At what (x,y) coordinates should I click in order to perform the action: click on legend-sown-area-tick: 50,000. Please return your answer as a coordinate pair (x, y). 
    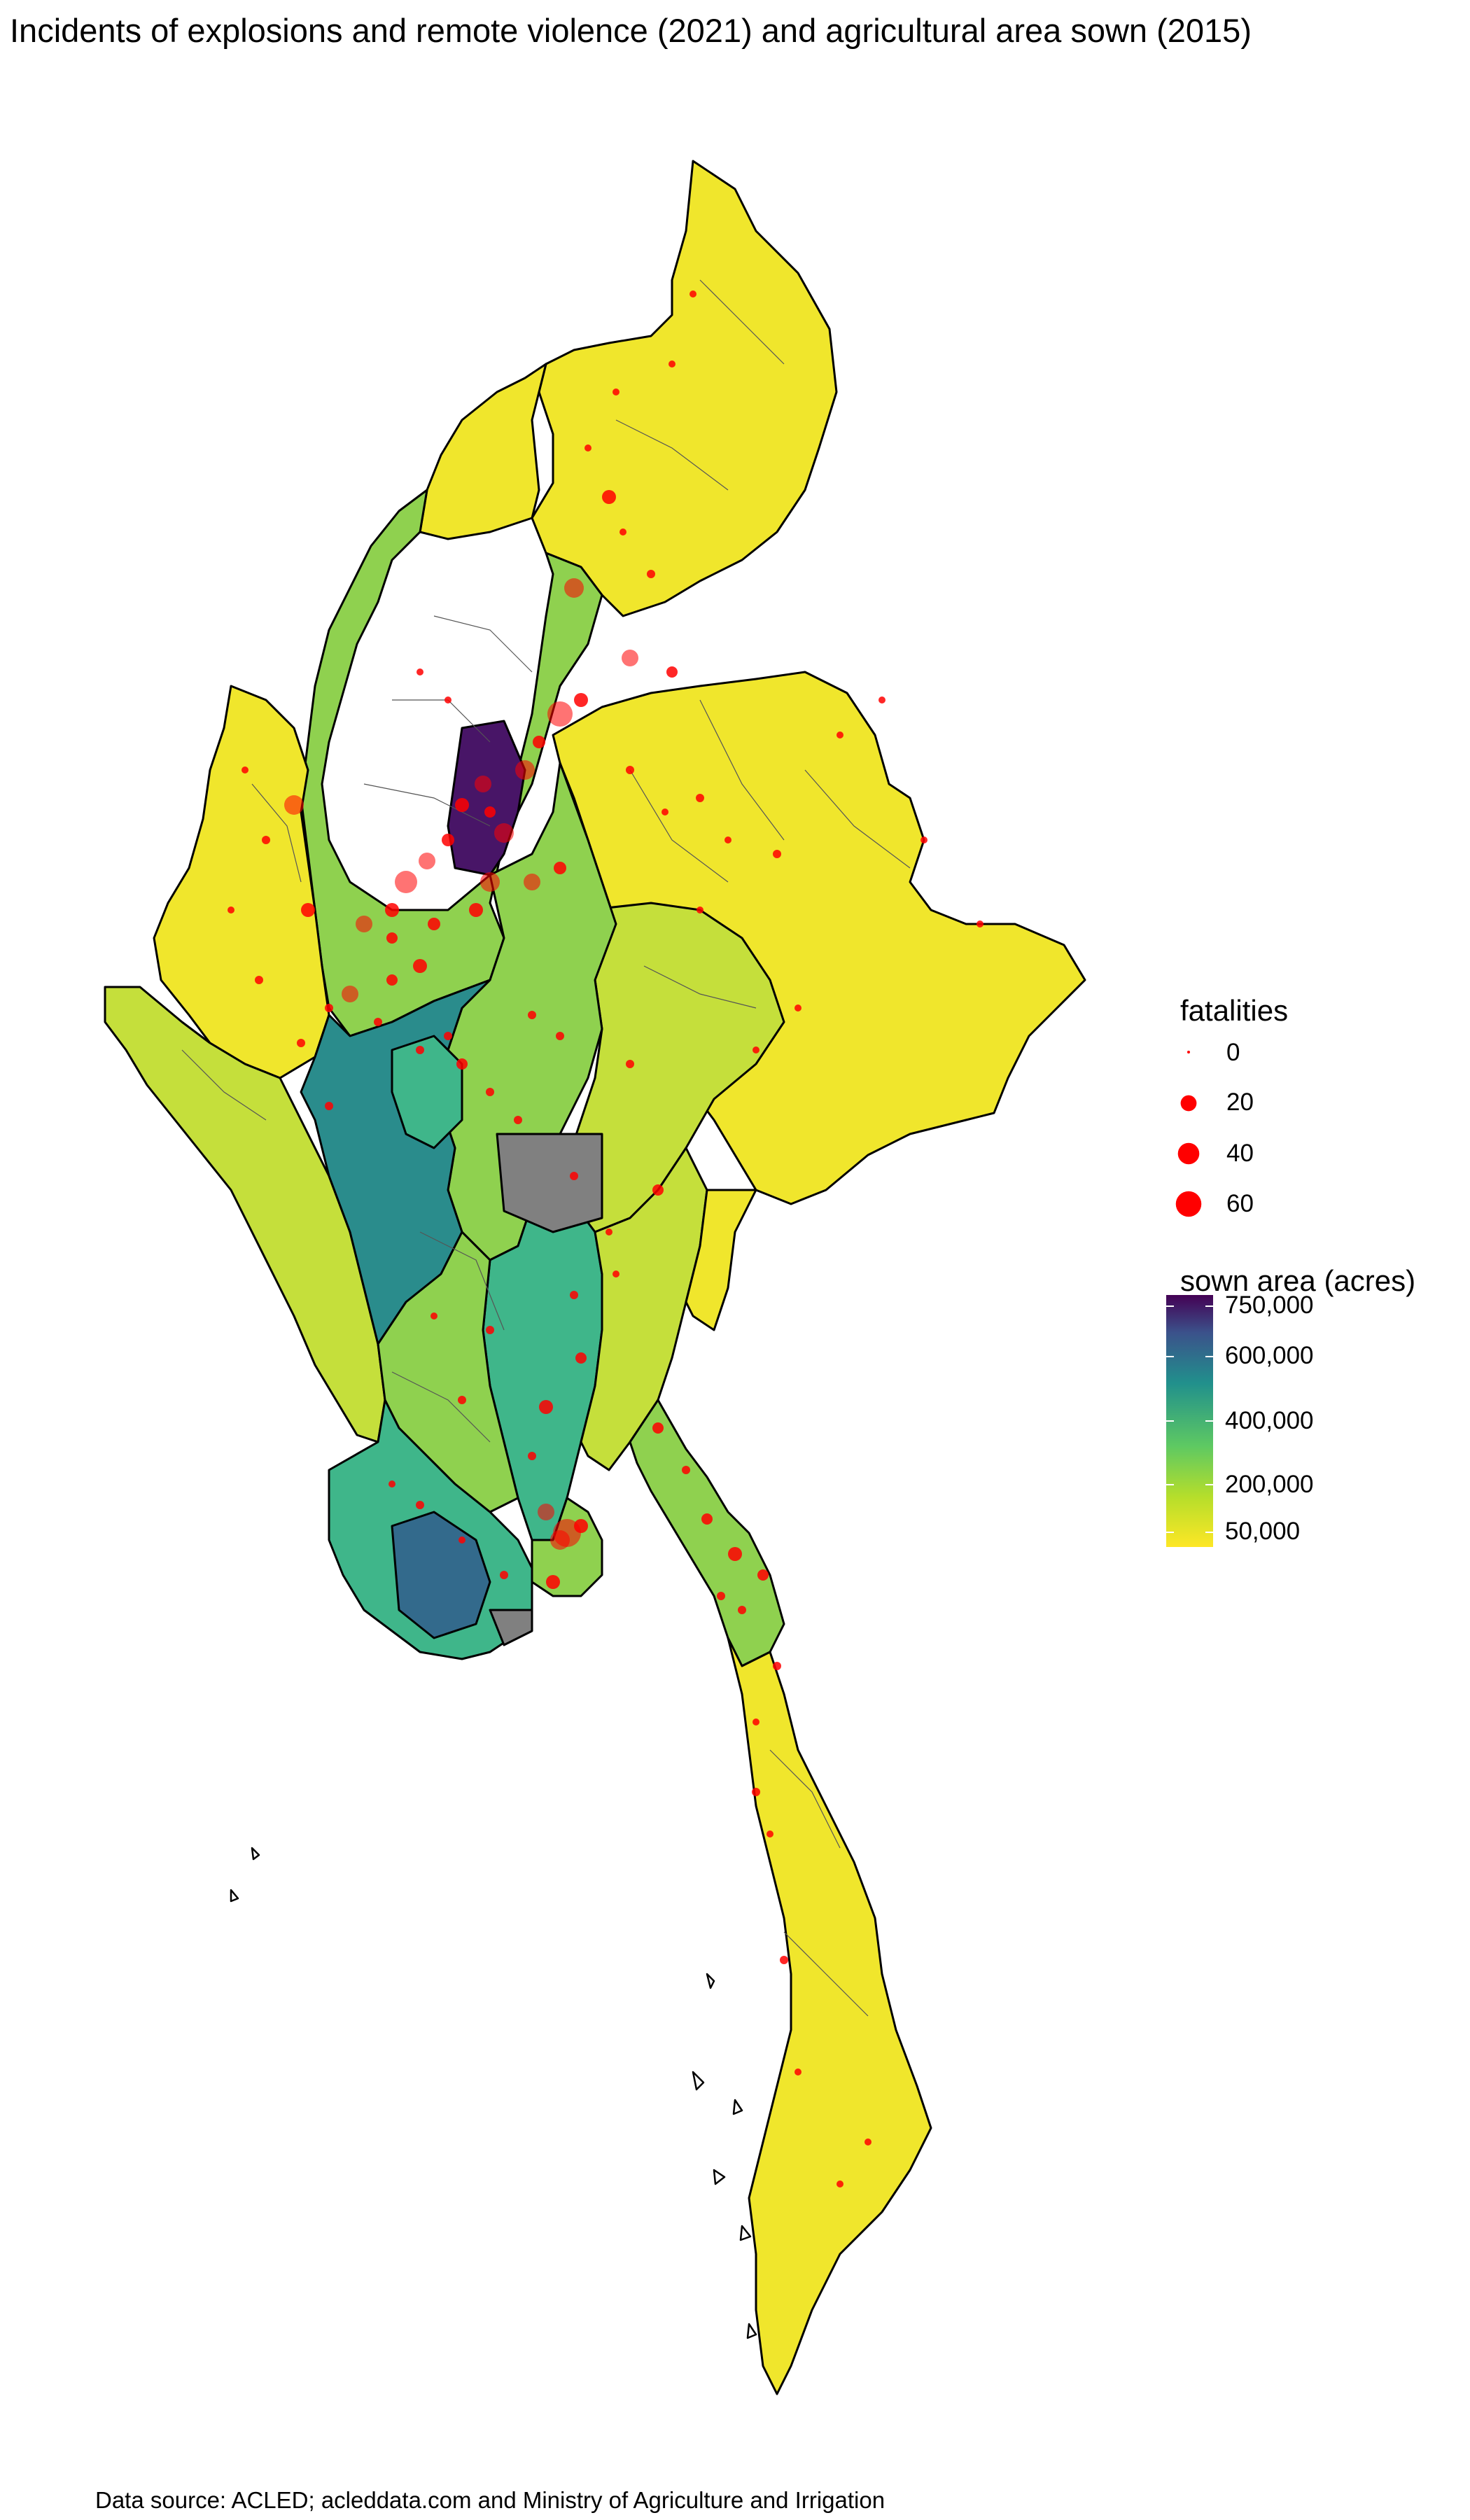
    Looking at the image, I should click on (1263, 1531).